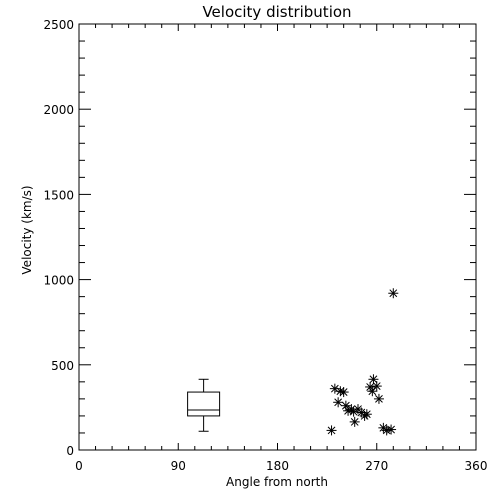 Image resolution: width=500 pixels, height=500 pixels. I want to click on x-tick-label: 90, so click(178, 466).